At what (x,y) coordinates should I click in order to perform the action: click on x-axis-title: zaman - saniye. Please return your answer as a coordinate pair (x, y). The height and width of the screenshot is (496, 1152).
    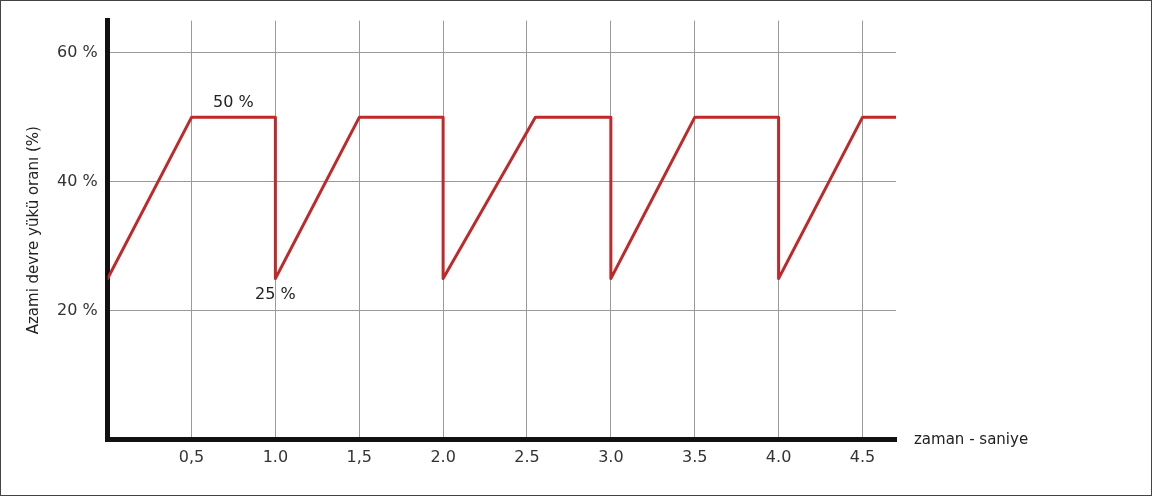
    Looking at the image, I should click on (971, 438).